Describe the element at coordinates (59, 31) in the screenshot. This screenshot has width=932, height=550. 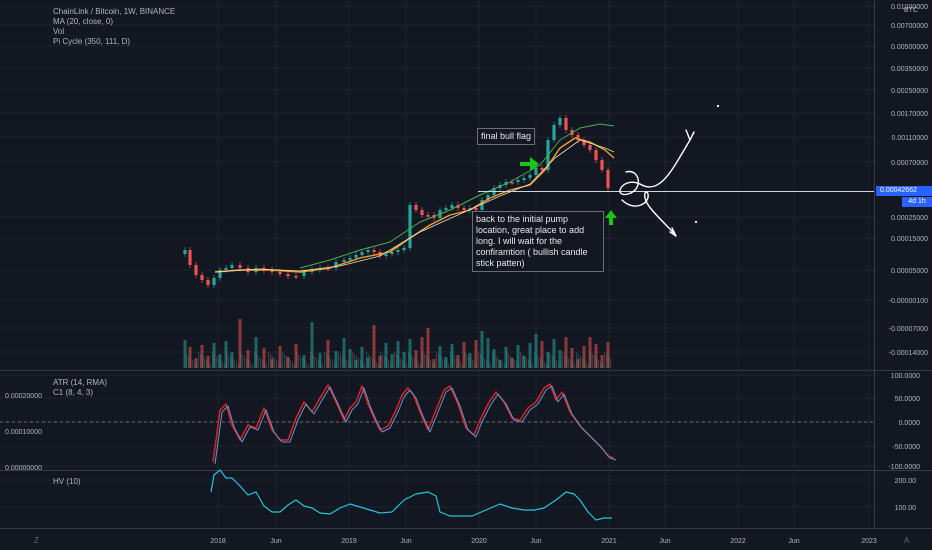
I see `legend-vol: Vol` at that location.